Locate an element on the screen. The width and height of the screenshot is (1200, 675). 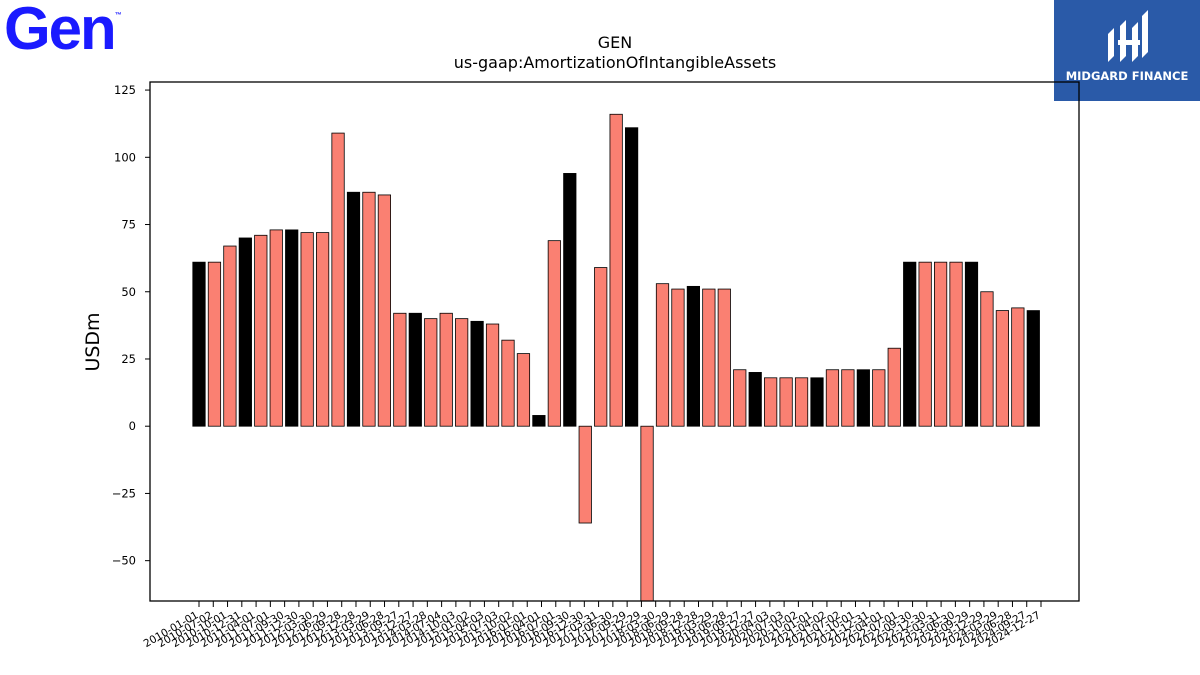
y-tick-label: 50 is located at coordinates (128, 292).